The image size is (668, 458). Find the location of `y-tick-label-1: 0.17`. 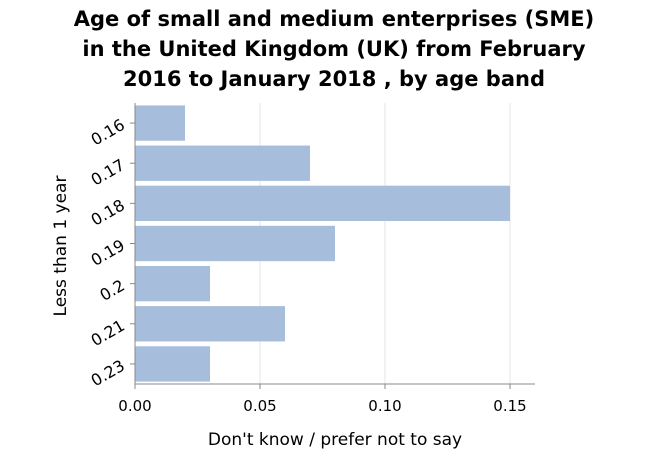

y-tick-label-1: 0.17 is located at coordinates (108, 172).